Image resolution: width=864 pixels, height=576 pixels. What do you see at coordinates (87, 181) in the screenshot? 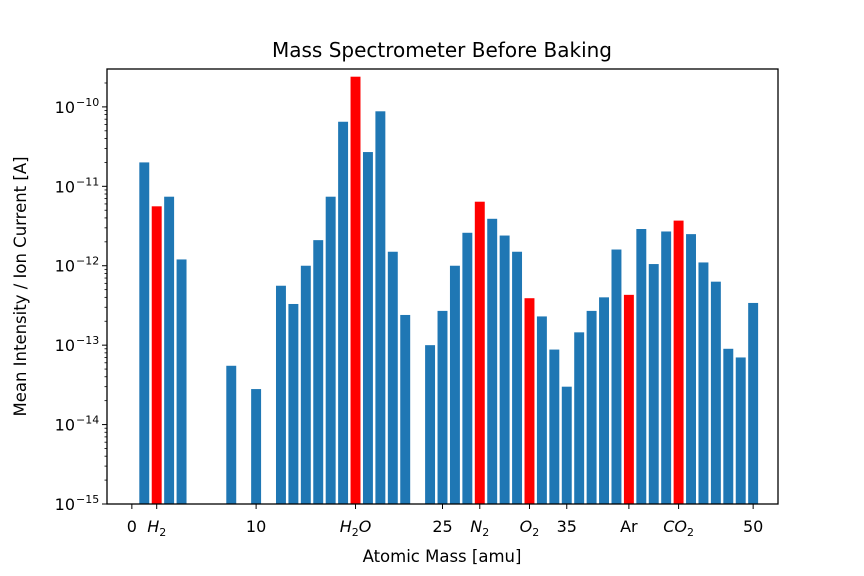
I see `y-tick-exponent: −11` at bounding box center [87, 181].